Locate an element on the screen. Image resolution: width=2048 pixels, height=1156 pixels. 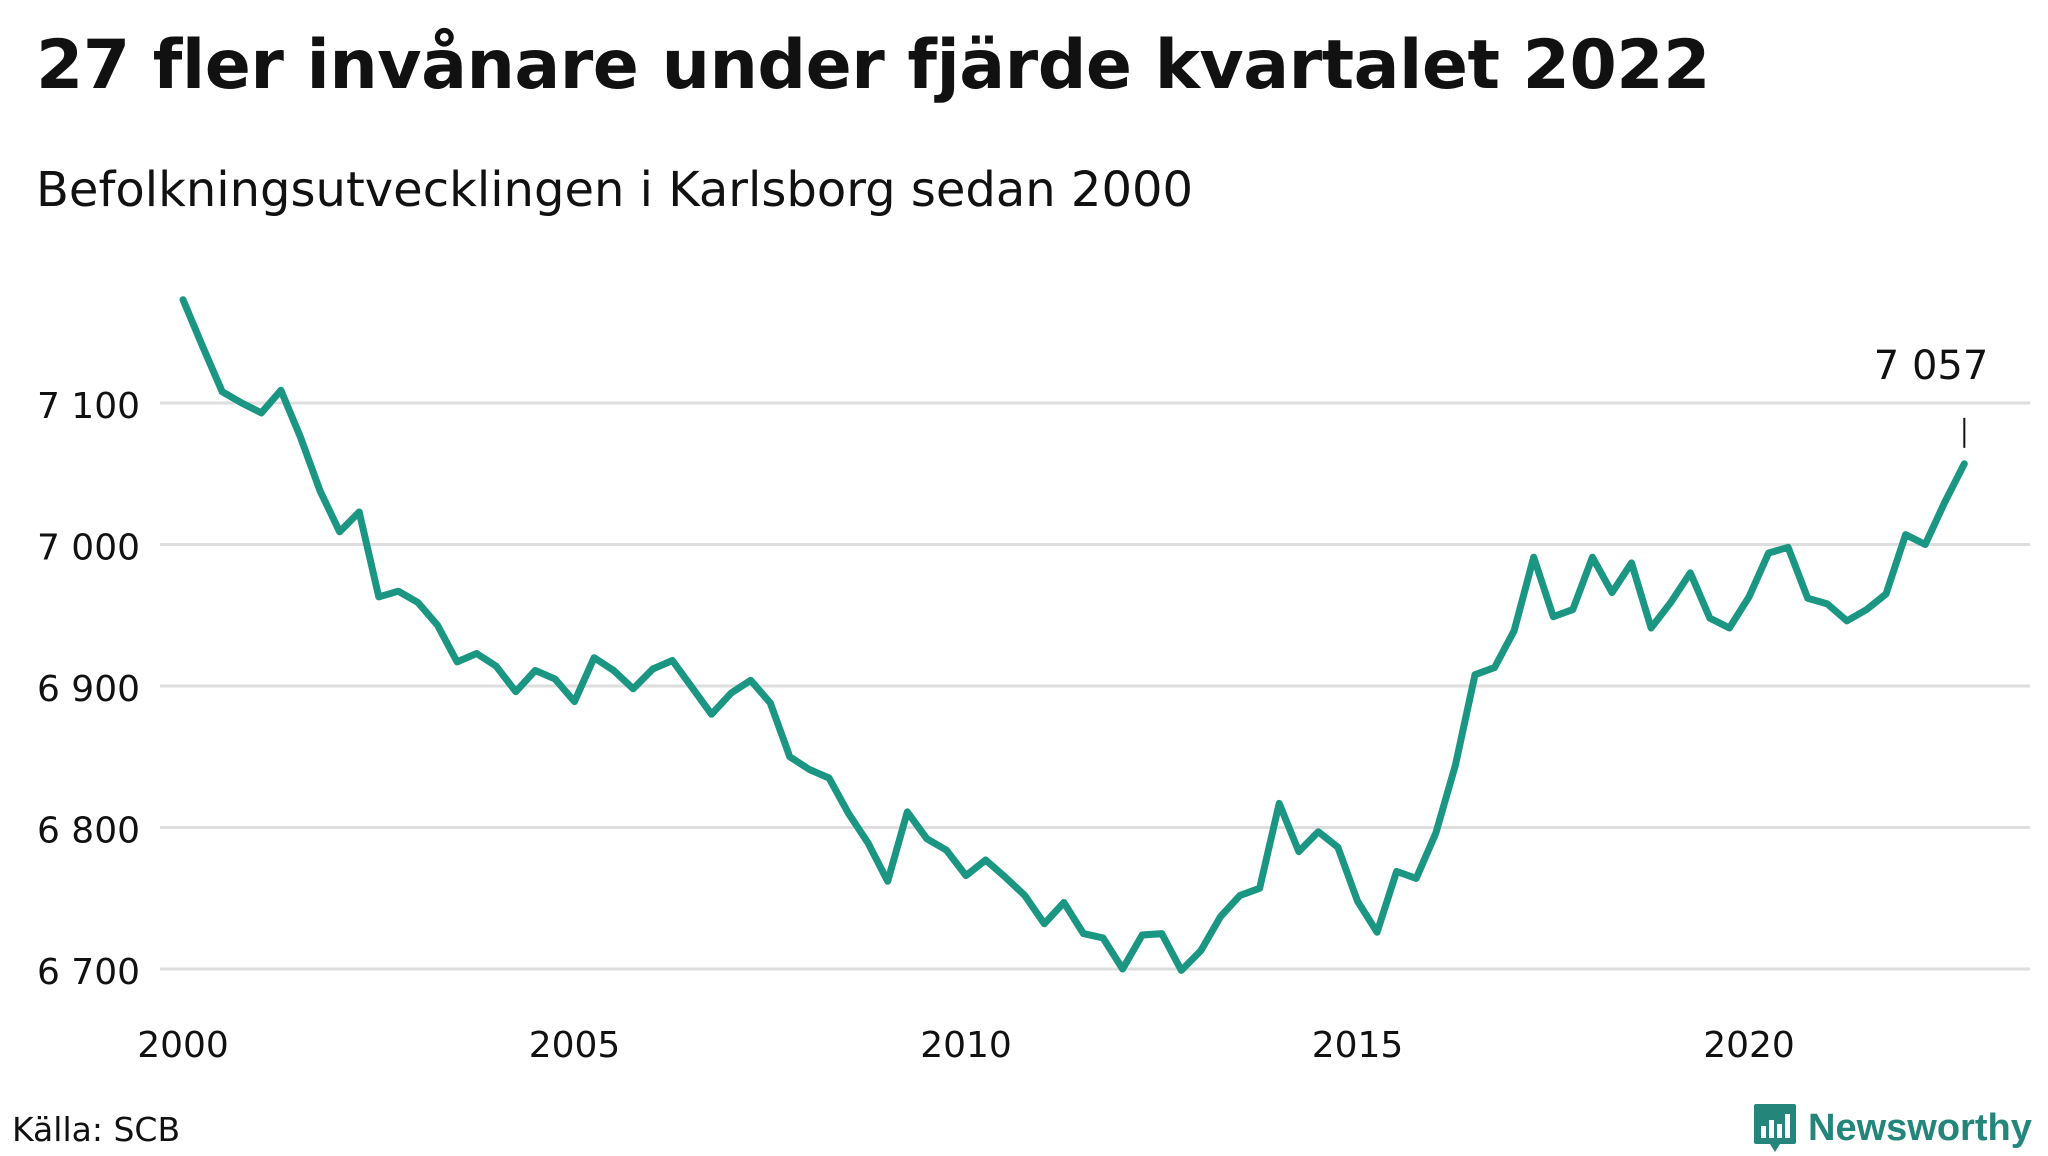
bar-chart-logo-icon is located at coordinates (1775, 1128).